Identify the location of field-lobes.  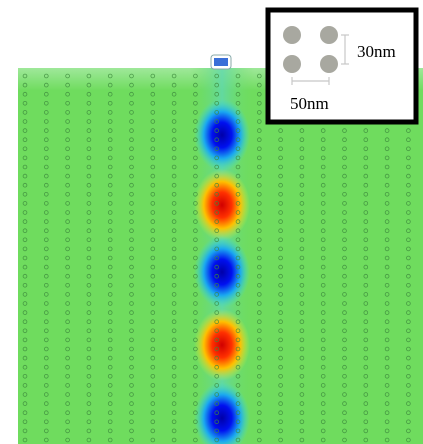
(222, 271).